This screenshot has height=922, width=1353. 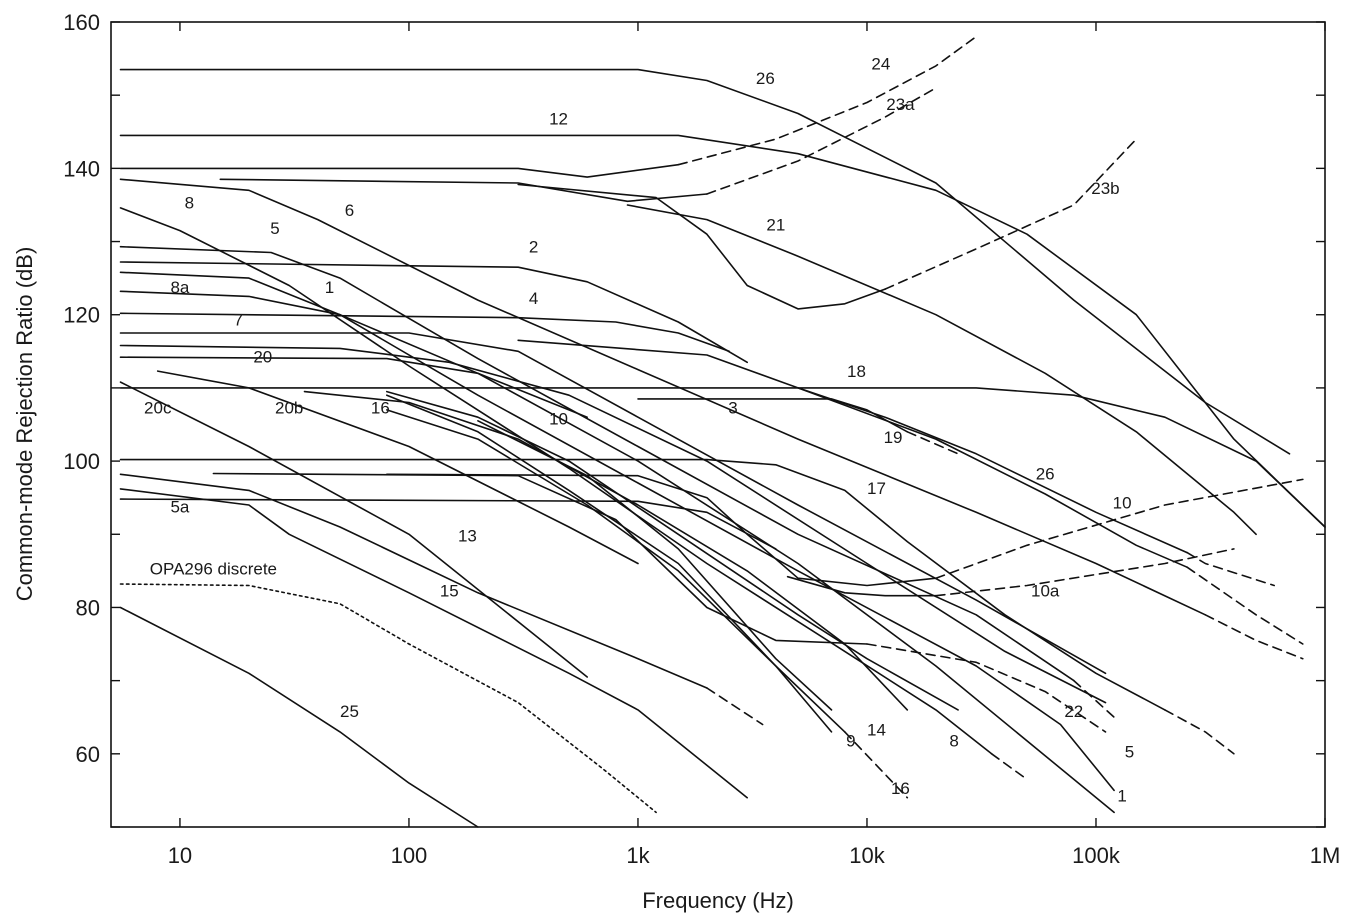 I want to click on curve-label: 12, so click(x=558, y=118).